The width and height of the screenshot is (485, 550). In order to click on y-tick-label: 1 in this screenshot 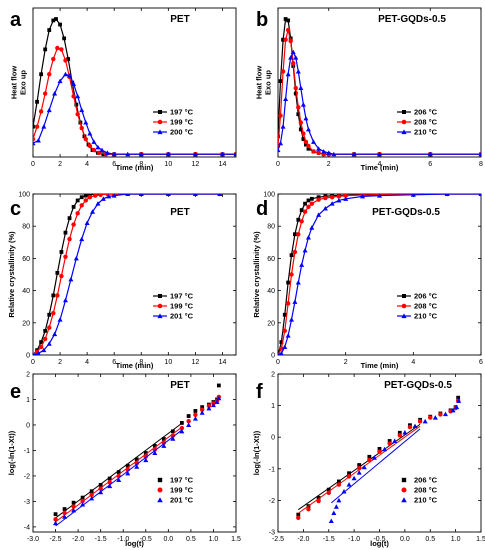, I will do `click(273, 406)`.